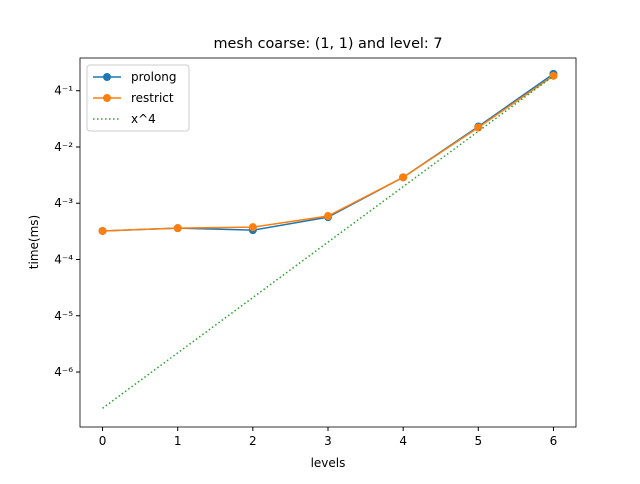  Describe the element at coordinates (328, 463) in the screenshot. I see `x-axis-label: levels` at that location.